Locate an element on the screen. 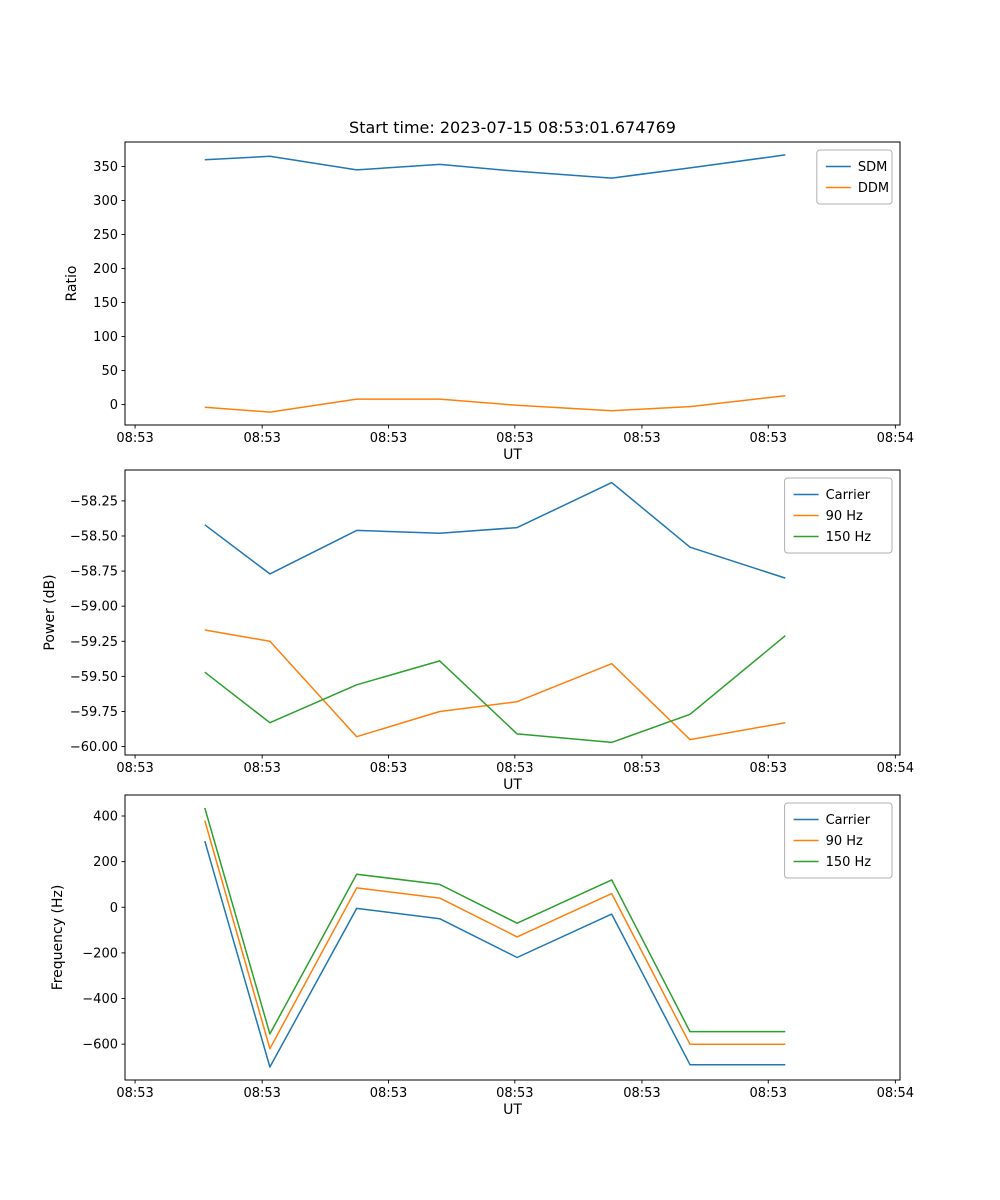 The image size is (1000, 1200). y-tick-label: −58.25 is located at coordinates (94, 501).